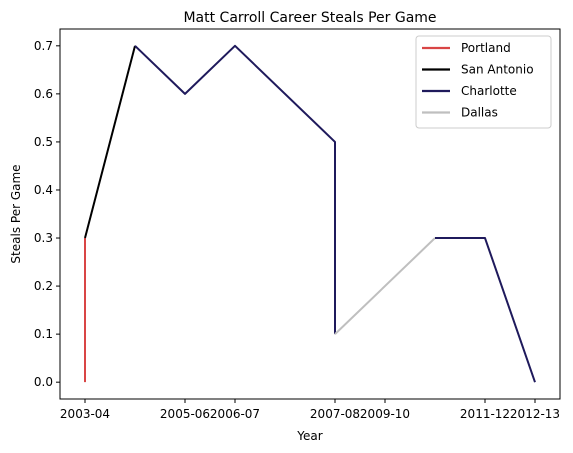 This screenshot has height=453, width=573. Describe the element at coordinates (309, 18) in the screenshot. I see `chart-title: Matt Carroll Career Steals Per Game` at that location.